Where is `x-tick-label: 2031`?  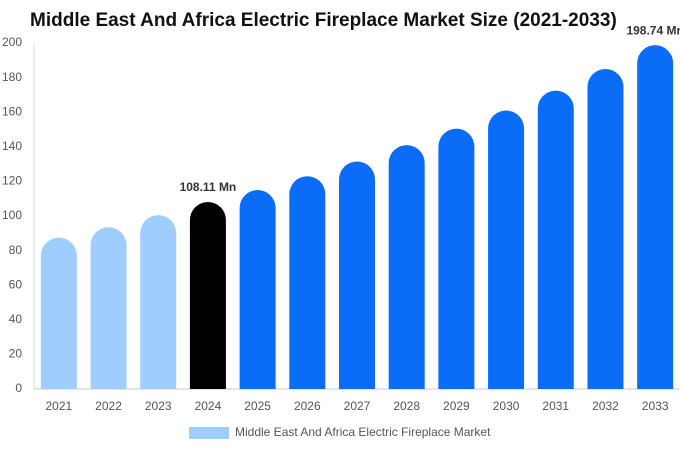 x-tick-label: 2031 is located at coordinates (555, 406).